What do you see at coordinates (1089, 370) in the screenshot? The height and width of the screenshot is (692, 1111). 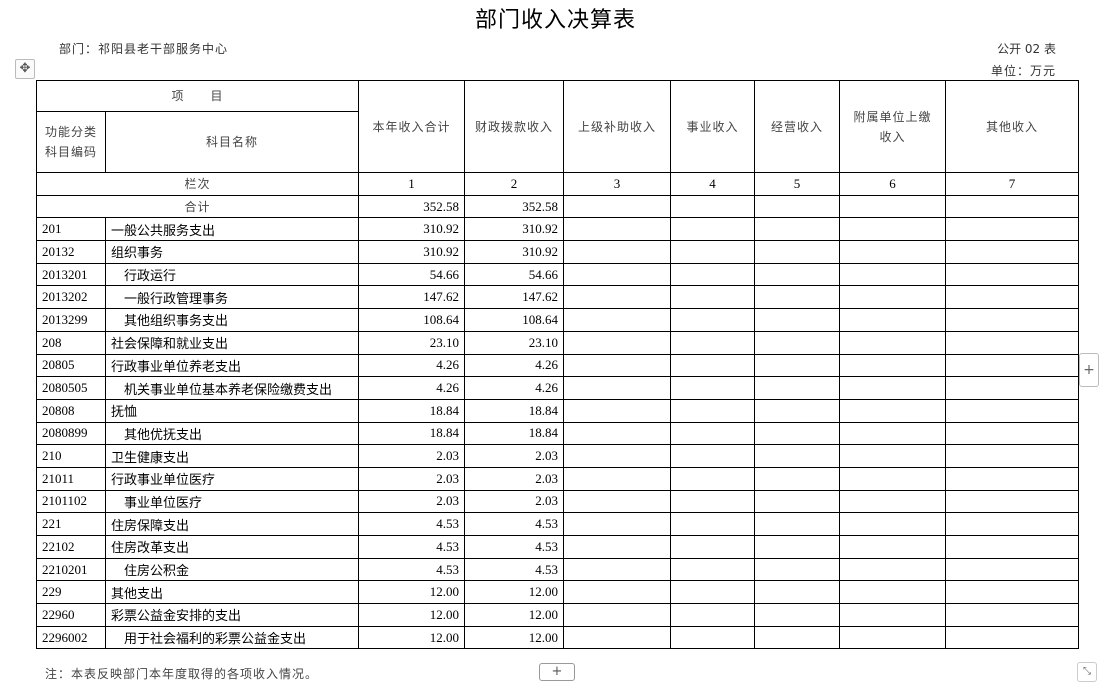 I see `add-column-button: +` at bounding box center [1089, 370].